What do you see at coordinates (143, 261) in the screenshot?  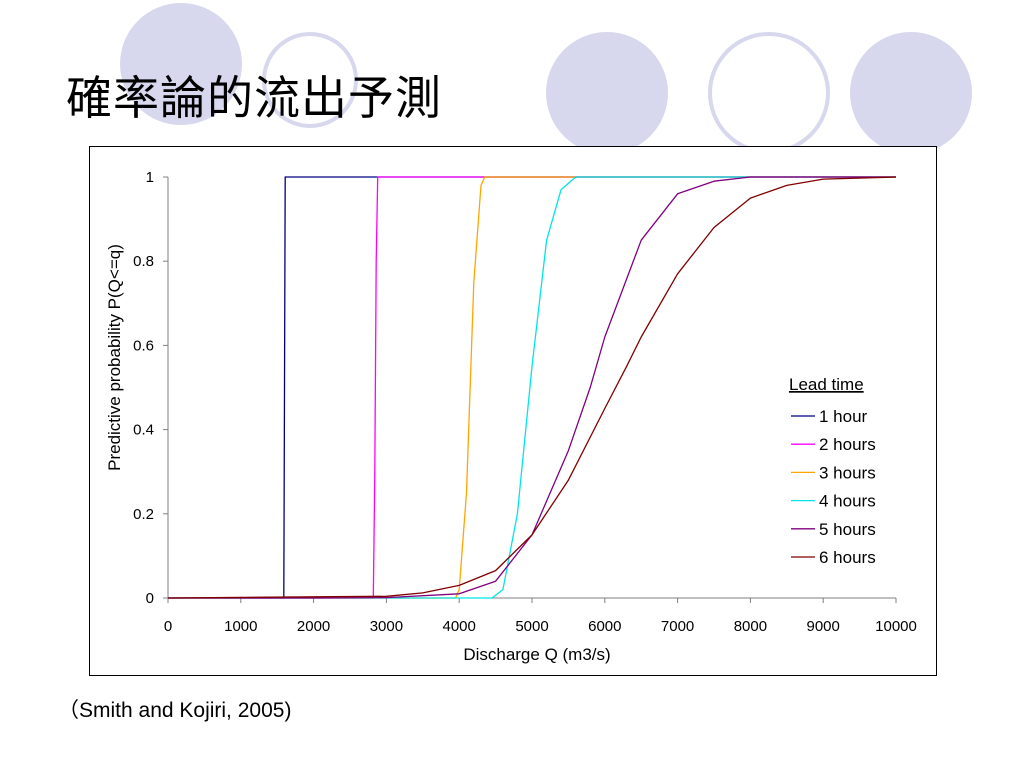 I see `y-tick-label: 0.8` at bounding box center [143, 261].